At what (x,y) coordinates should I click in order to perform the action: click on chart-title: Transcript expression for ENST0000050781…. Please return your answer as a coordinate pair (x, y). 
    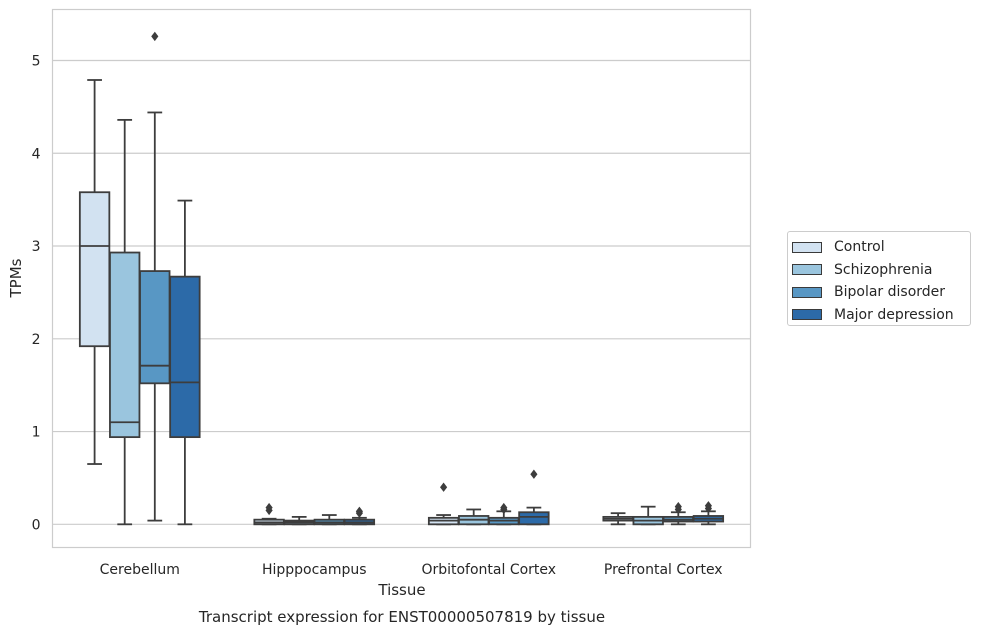
    Looking at the image, I should click on (401, 617).